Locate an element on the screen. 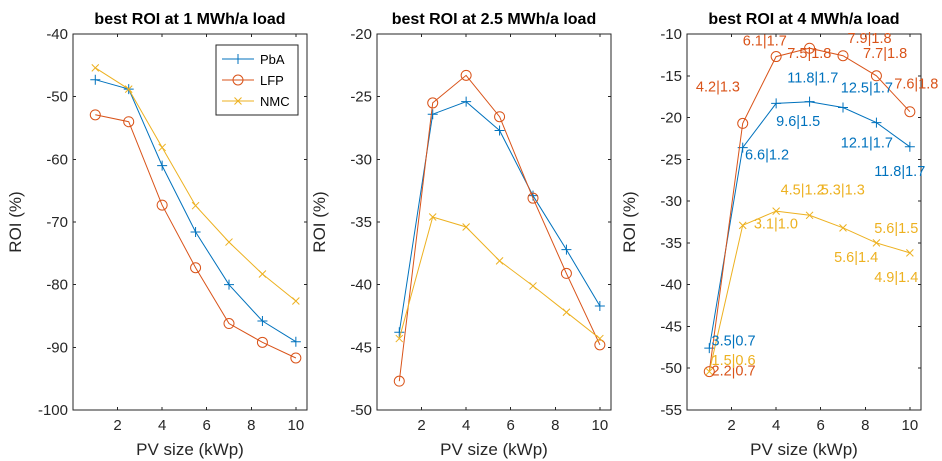 The image size is (942, 461). legend-label: PbA is located at coordinates (272, 59).